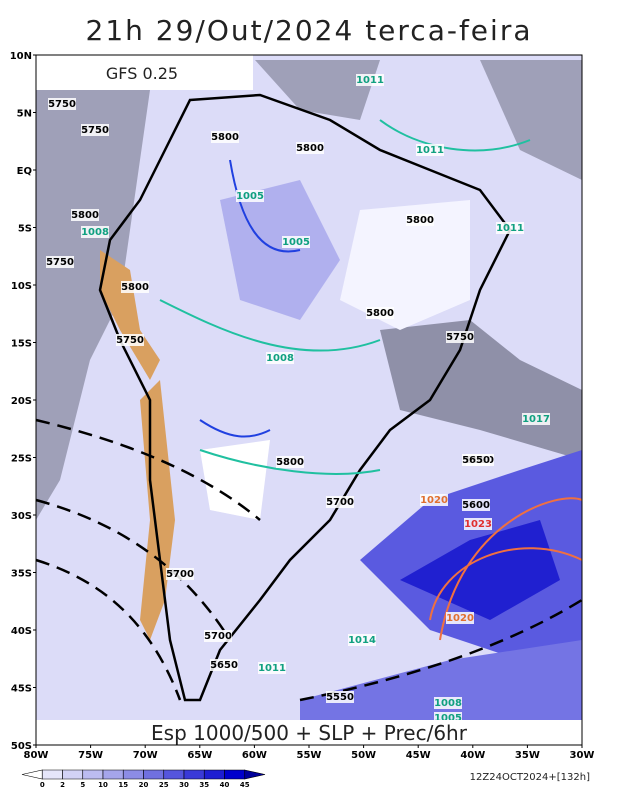  I want to click on colorbar-label: 0, so click(42, 785).